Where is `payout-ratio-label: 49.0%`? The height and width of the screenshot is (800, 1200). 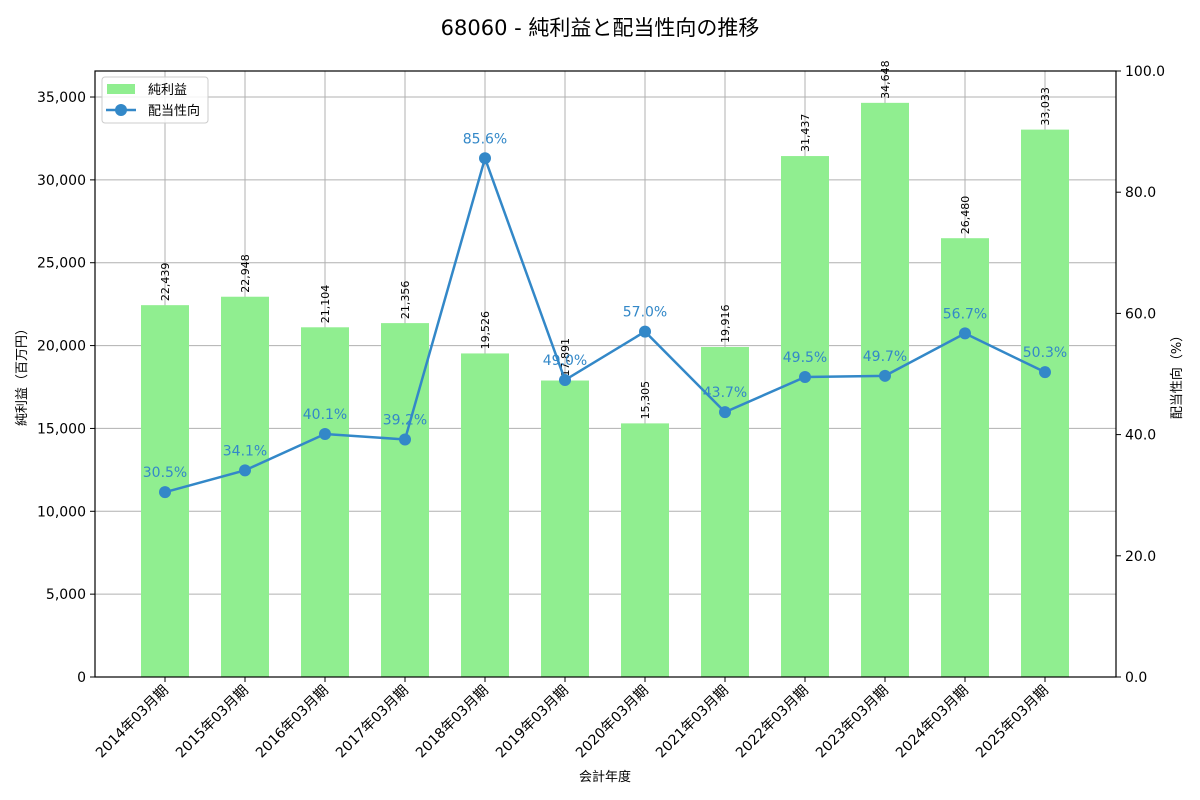 payout-ratio-label: 49.0% is located at coordinates (565, 361).